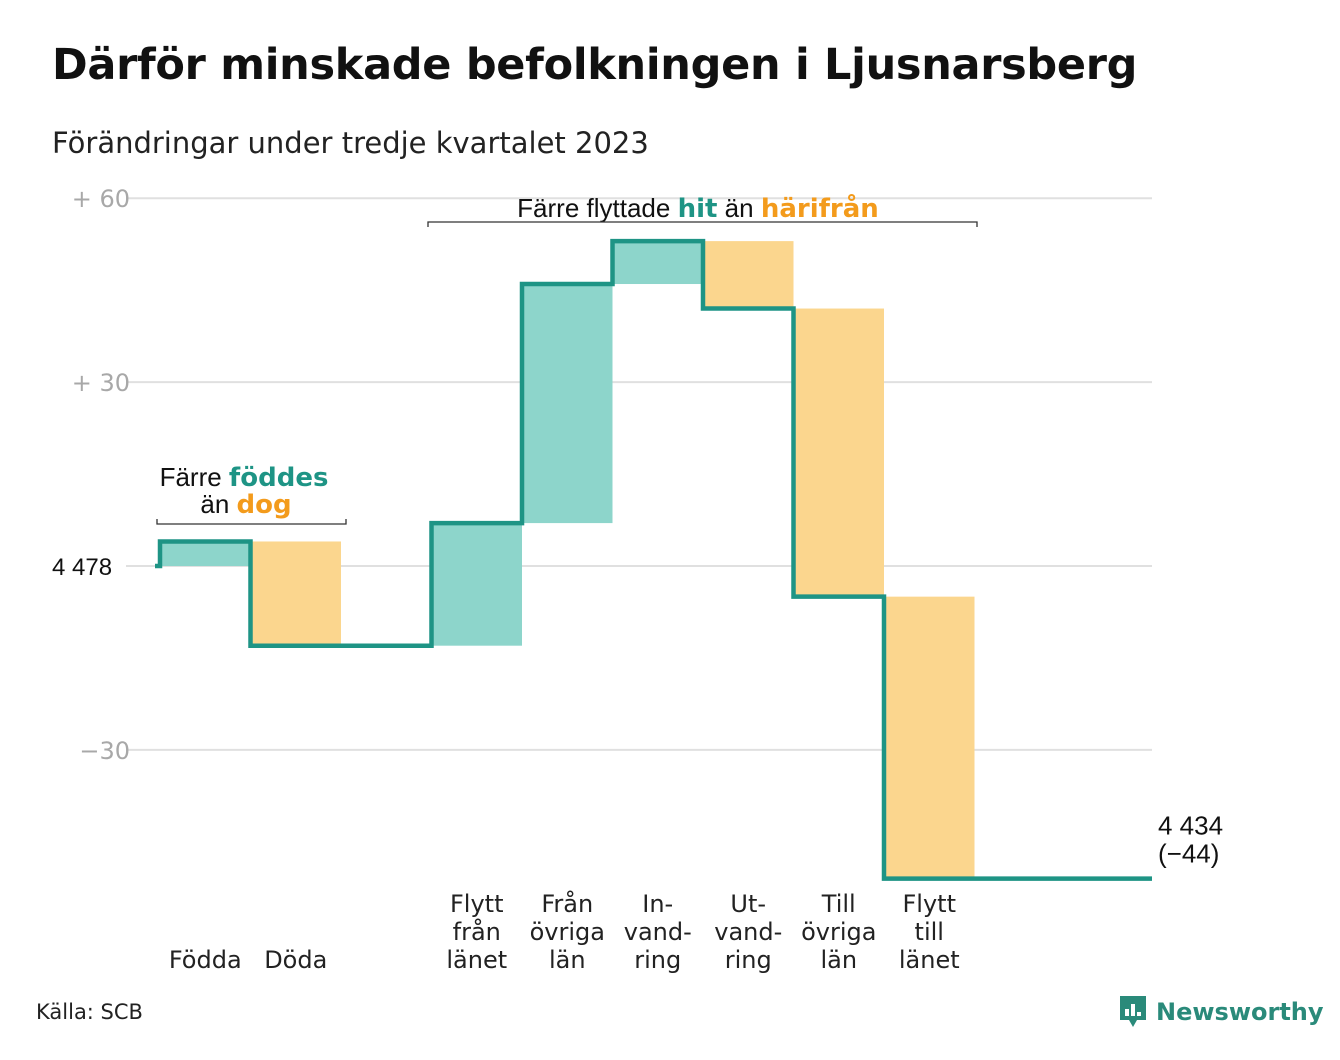  Describe the element at coordinates (264, 505) in the screenshot. I see `births-annotation-highlight2: dog` at that location.